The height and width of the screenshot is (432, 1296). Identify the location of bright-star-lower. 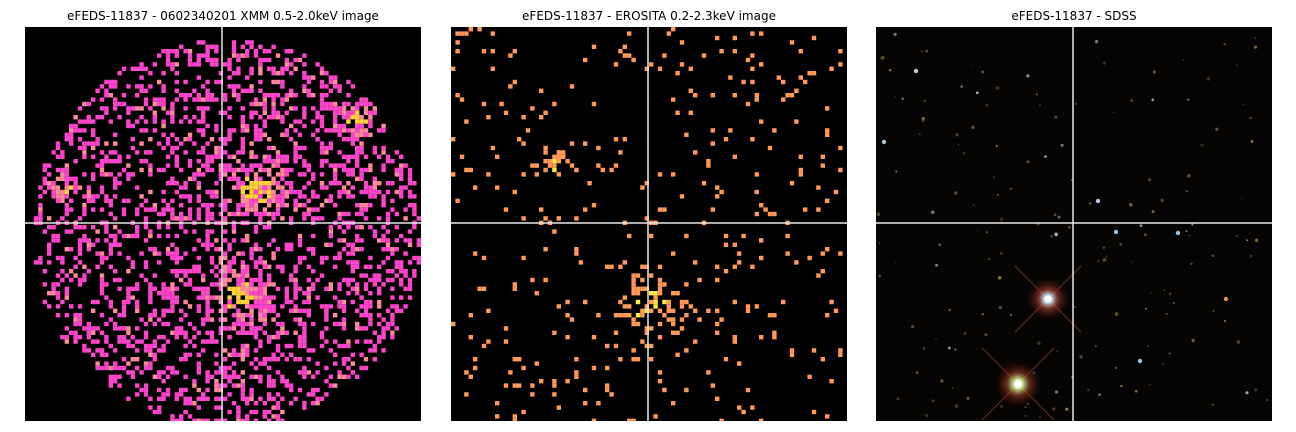
(1018, 384).